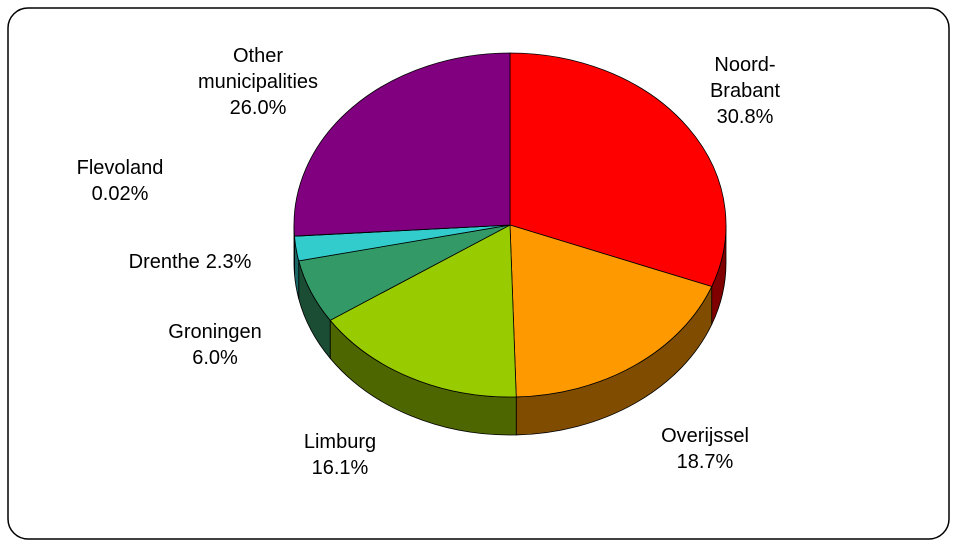 The width and height of the screenshot is (959, 548). What do you see at coordinates (164, 262) in the screenshot?
I see `slice-category: Drenthe` at bounding box center [164, 262].